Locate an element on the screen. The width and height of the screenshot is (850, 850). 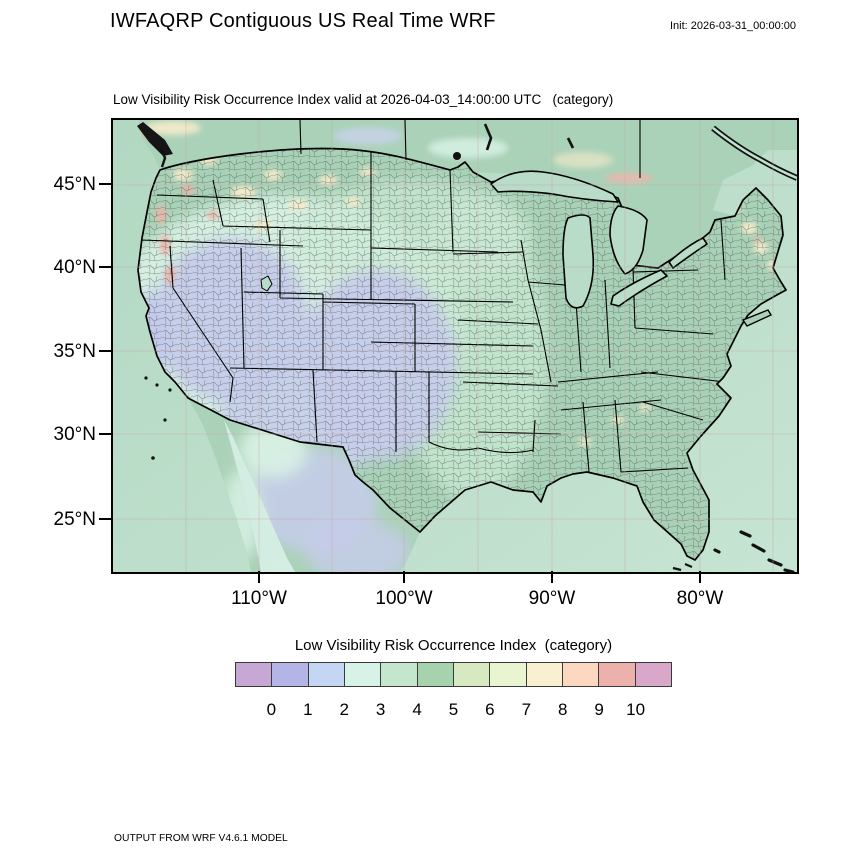
long-island is located at coordinates (757, 318).